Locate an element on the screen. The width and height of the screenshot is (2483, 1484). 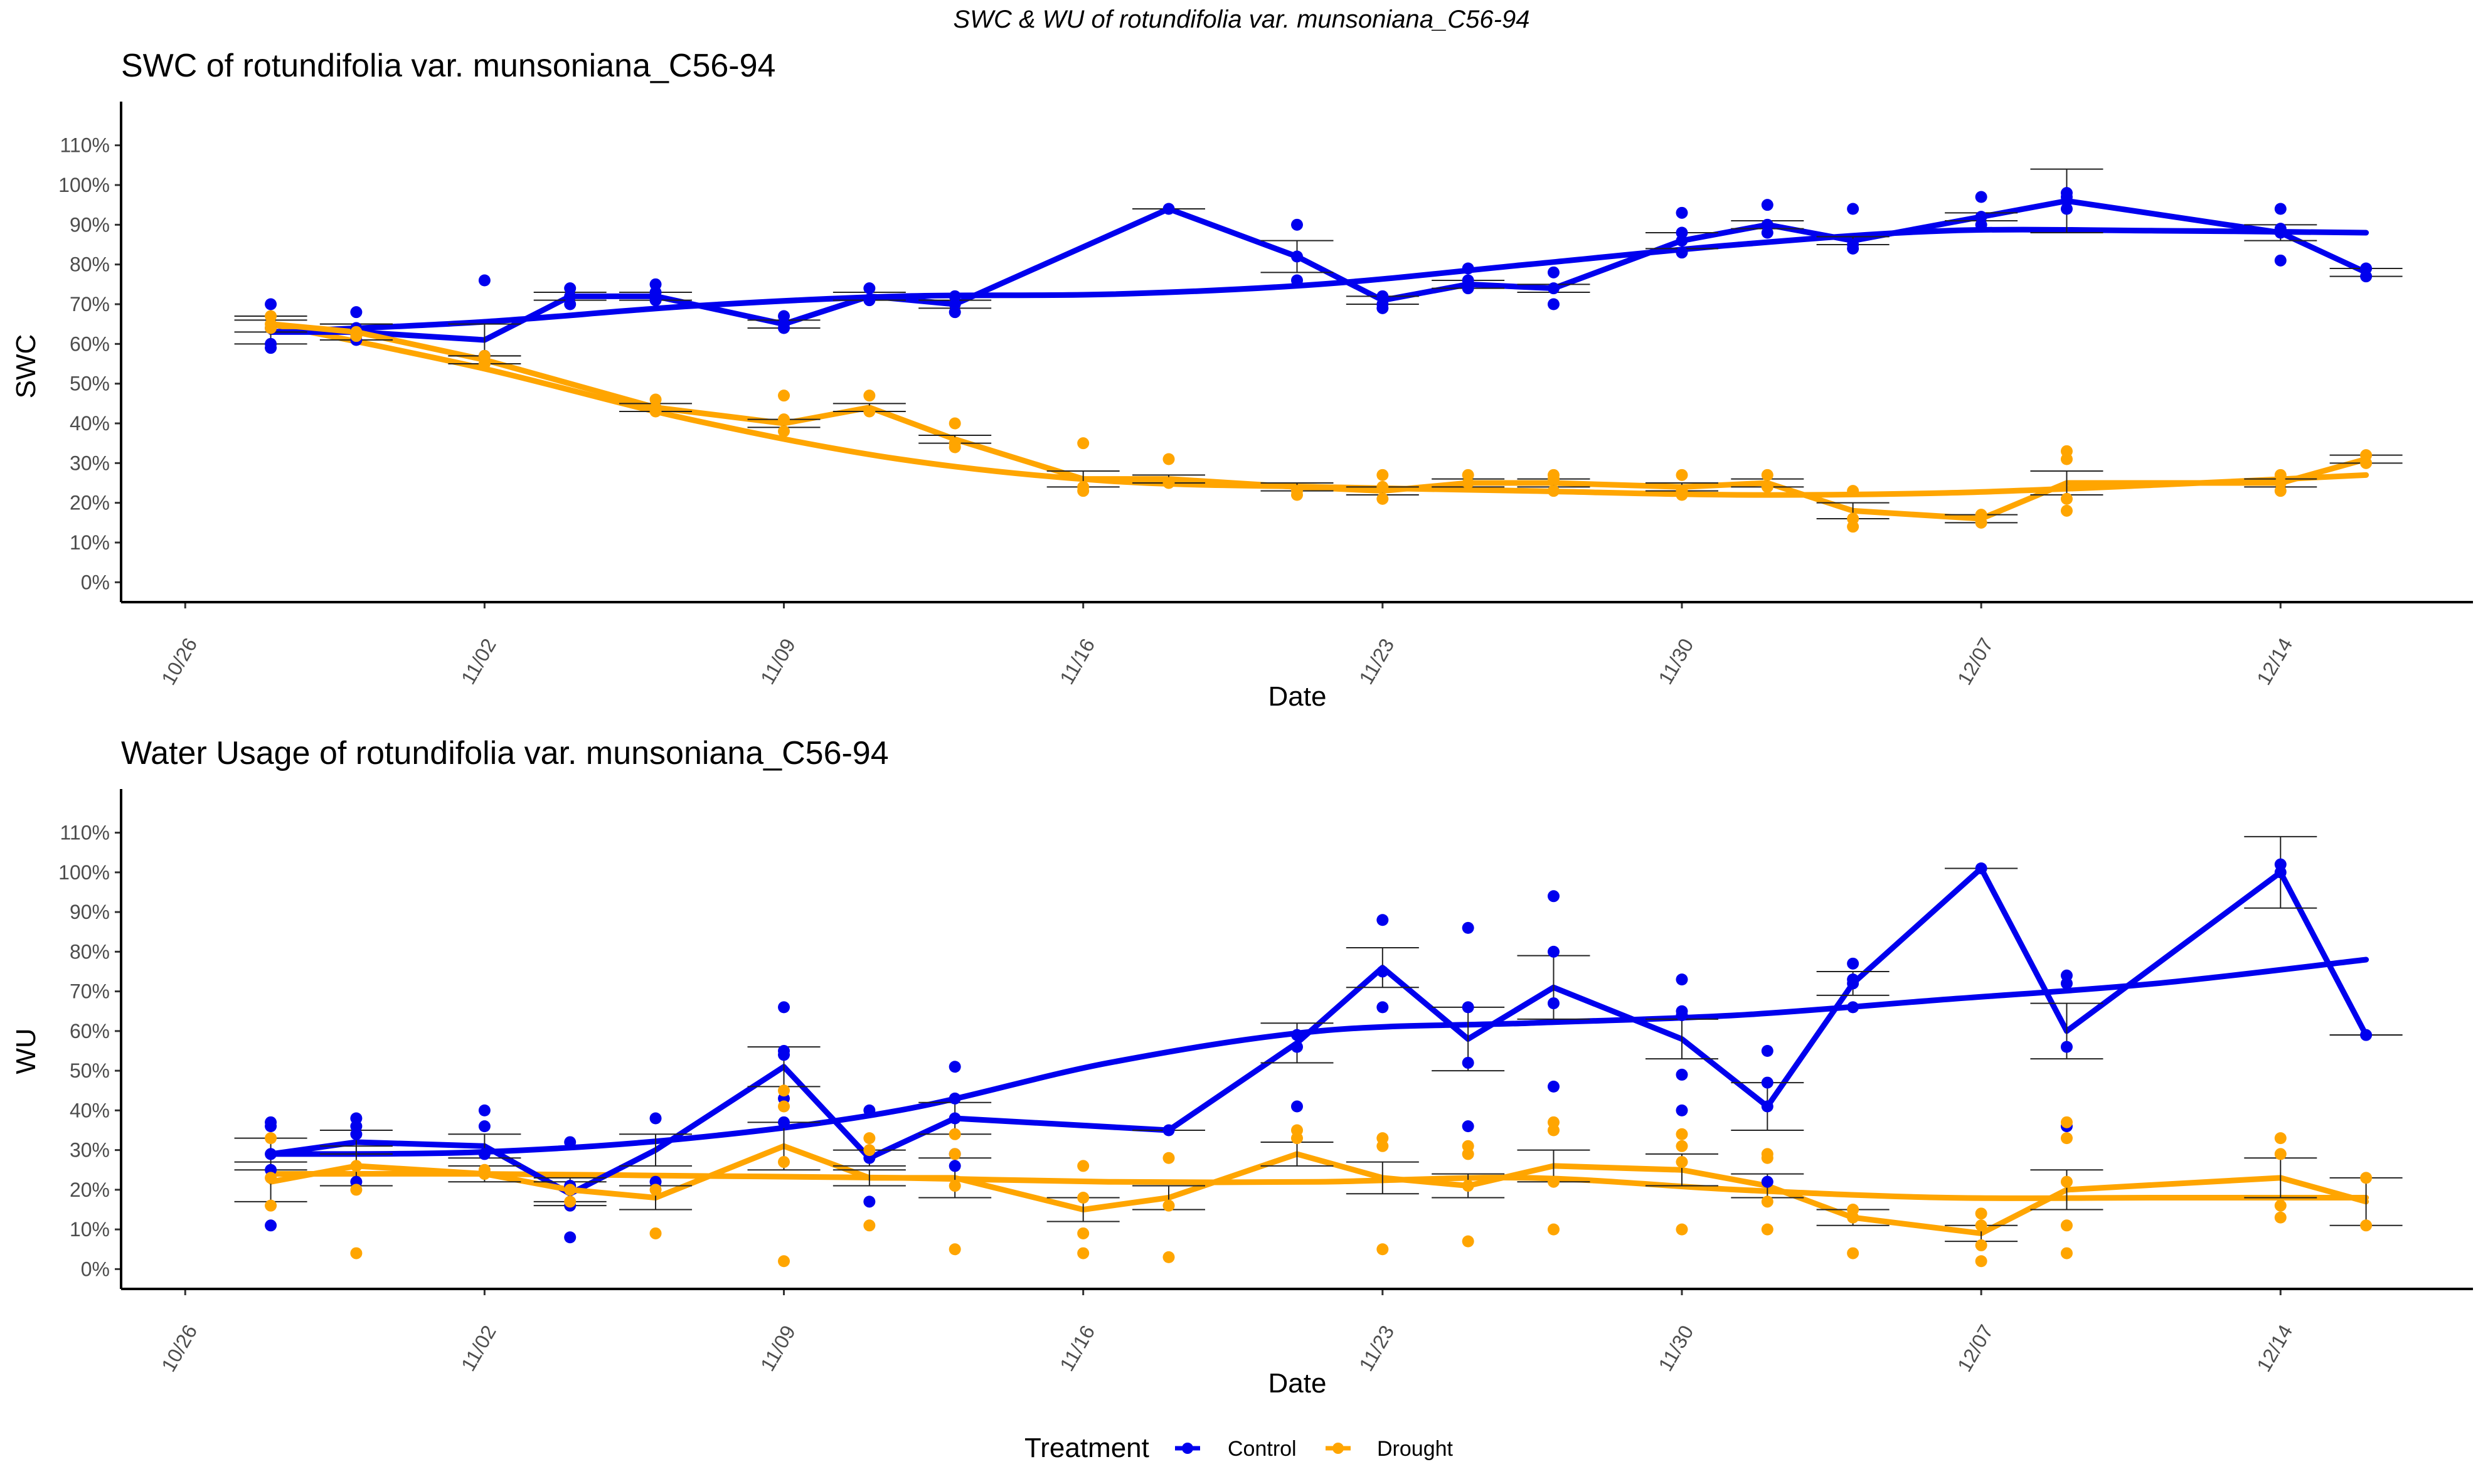
swc-x-tick-label: 11/30 is located at coordinates (1676, 661).